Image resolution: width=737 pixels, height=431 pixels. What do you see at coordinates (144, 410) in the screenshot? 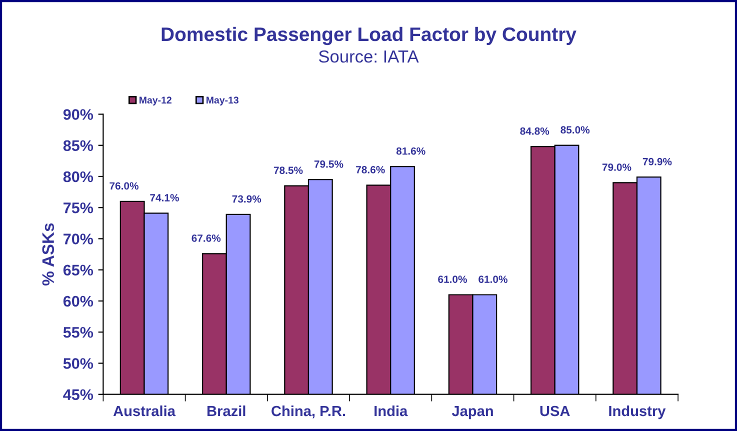
I see `x-tick-label: Australia` at bounding box center [144, 410].